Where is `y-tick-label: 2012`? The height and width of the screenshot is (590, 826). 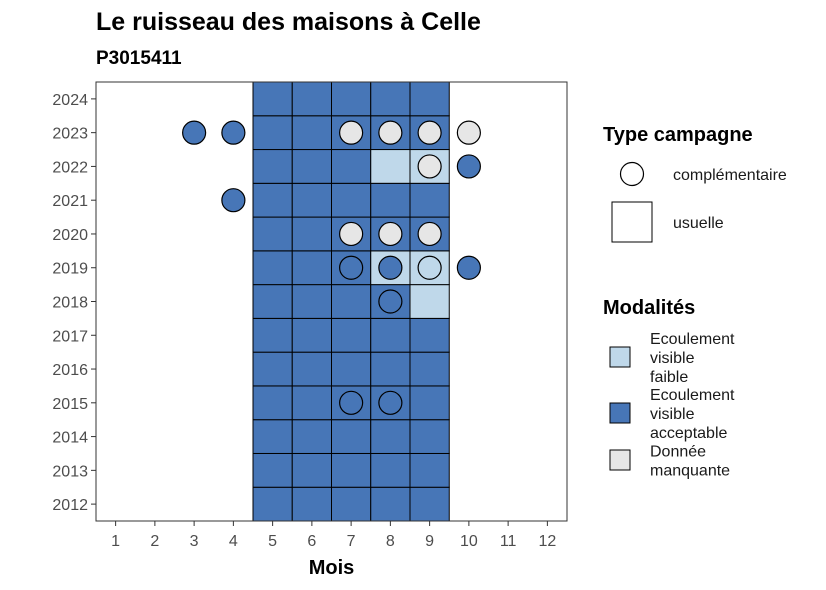
y-tick-label: 2012 is located at coordinates (70, 505).